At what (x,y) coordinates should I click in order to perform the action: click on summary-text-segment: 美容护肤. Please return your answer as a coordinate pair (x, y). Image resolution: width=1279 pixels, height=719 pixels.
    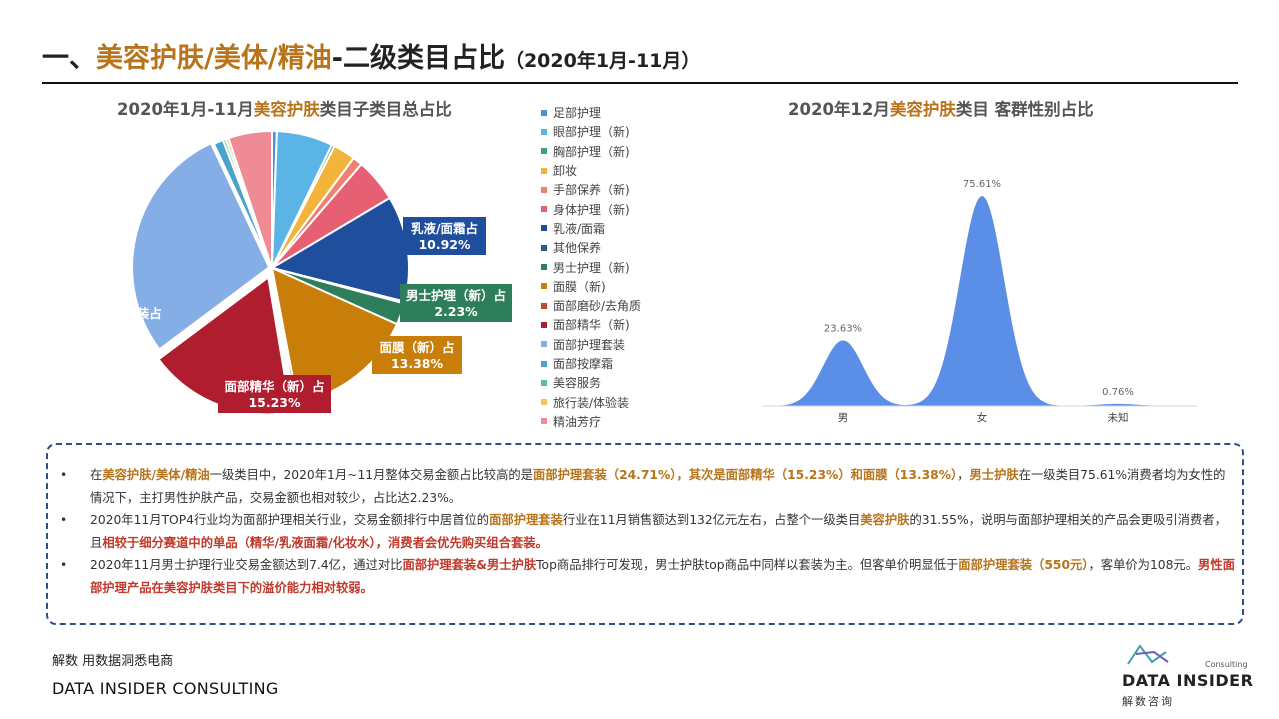
    Looking at the image, I should click on (885, 520).